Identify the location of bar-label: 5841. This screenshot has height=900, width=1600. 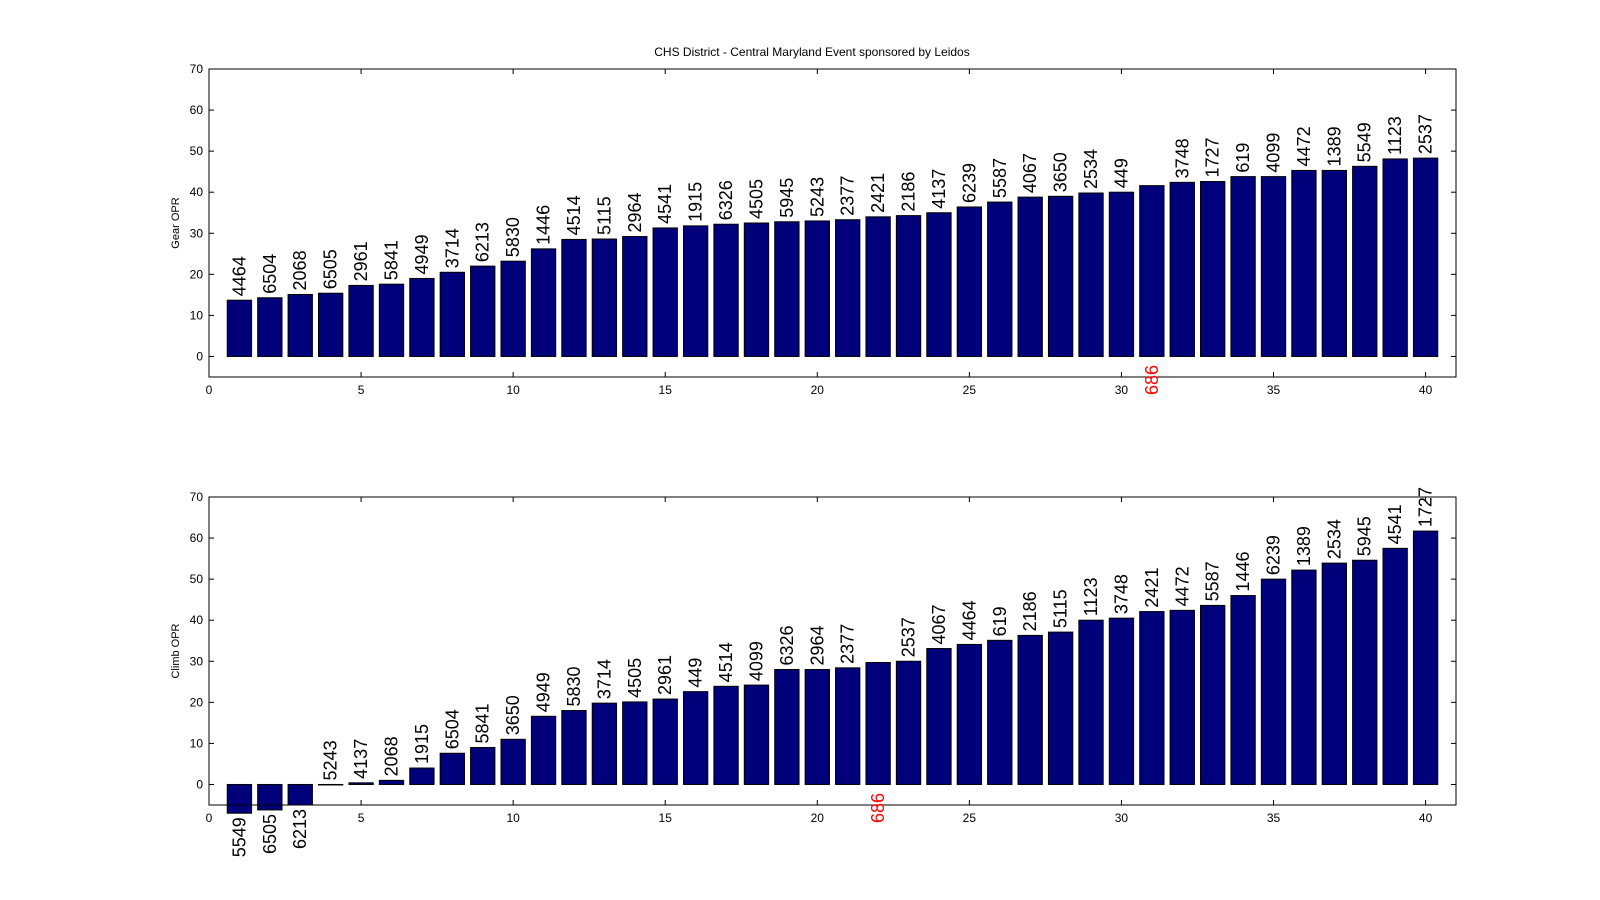
(483, 723).